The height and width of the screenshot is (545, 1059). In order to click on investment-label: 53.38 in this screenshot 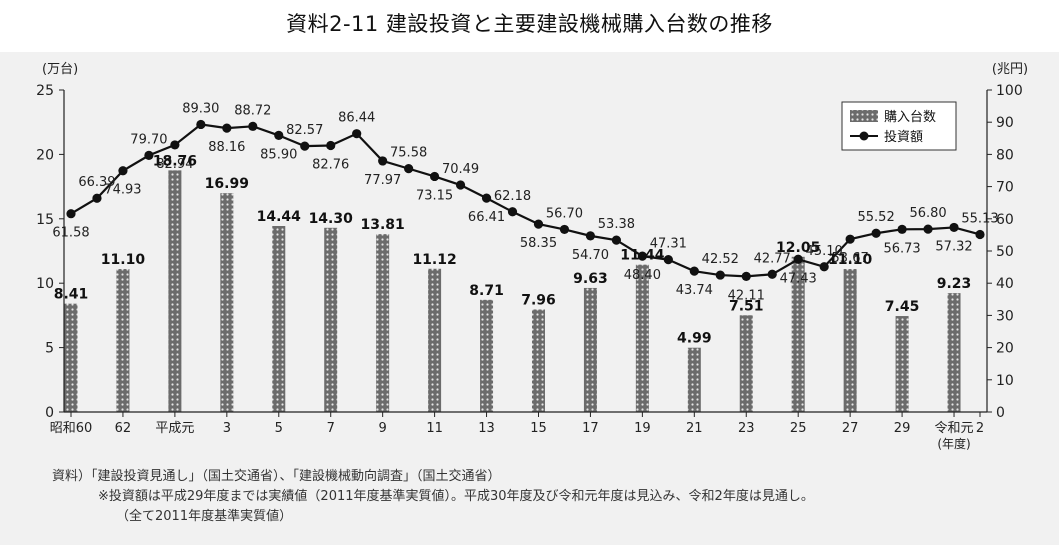, I will do `click(616, 224)`.